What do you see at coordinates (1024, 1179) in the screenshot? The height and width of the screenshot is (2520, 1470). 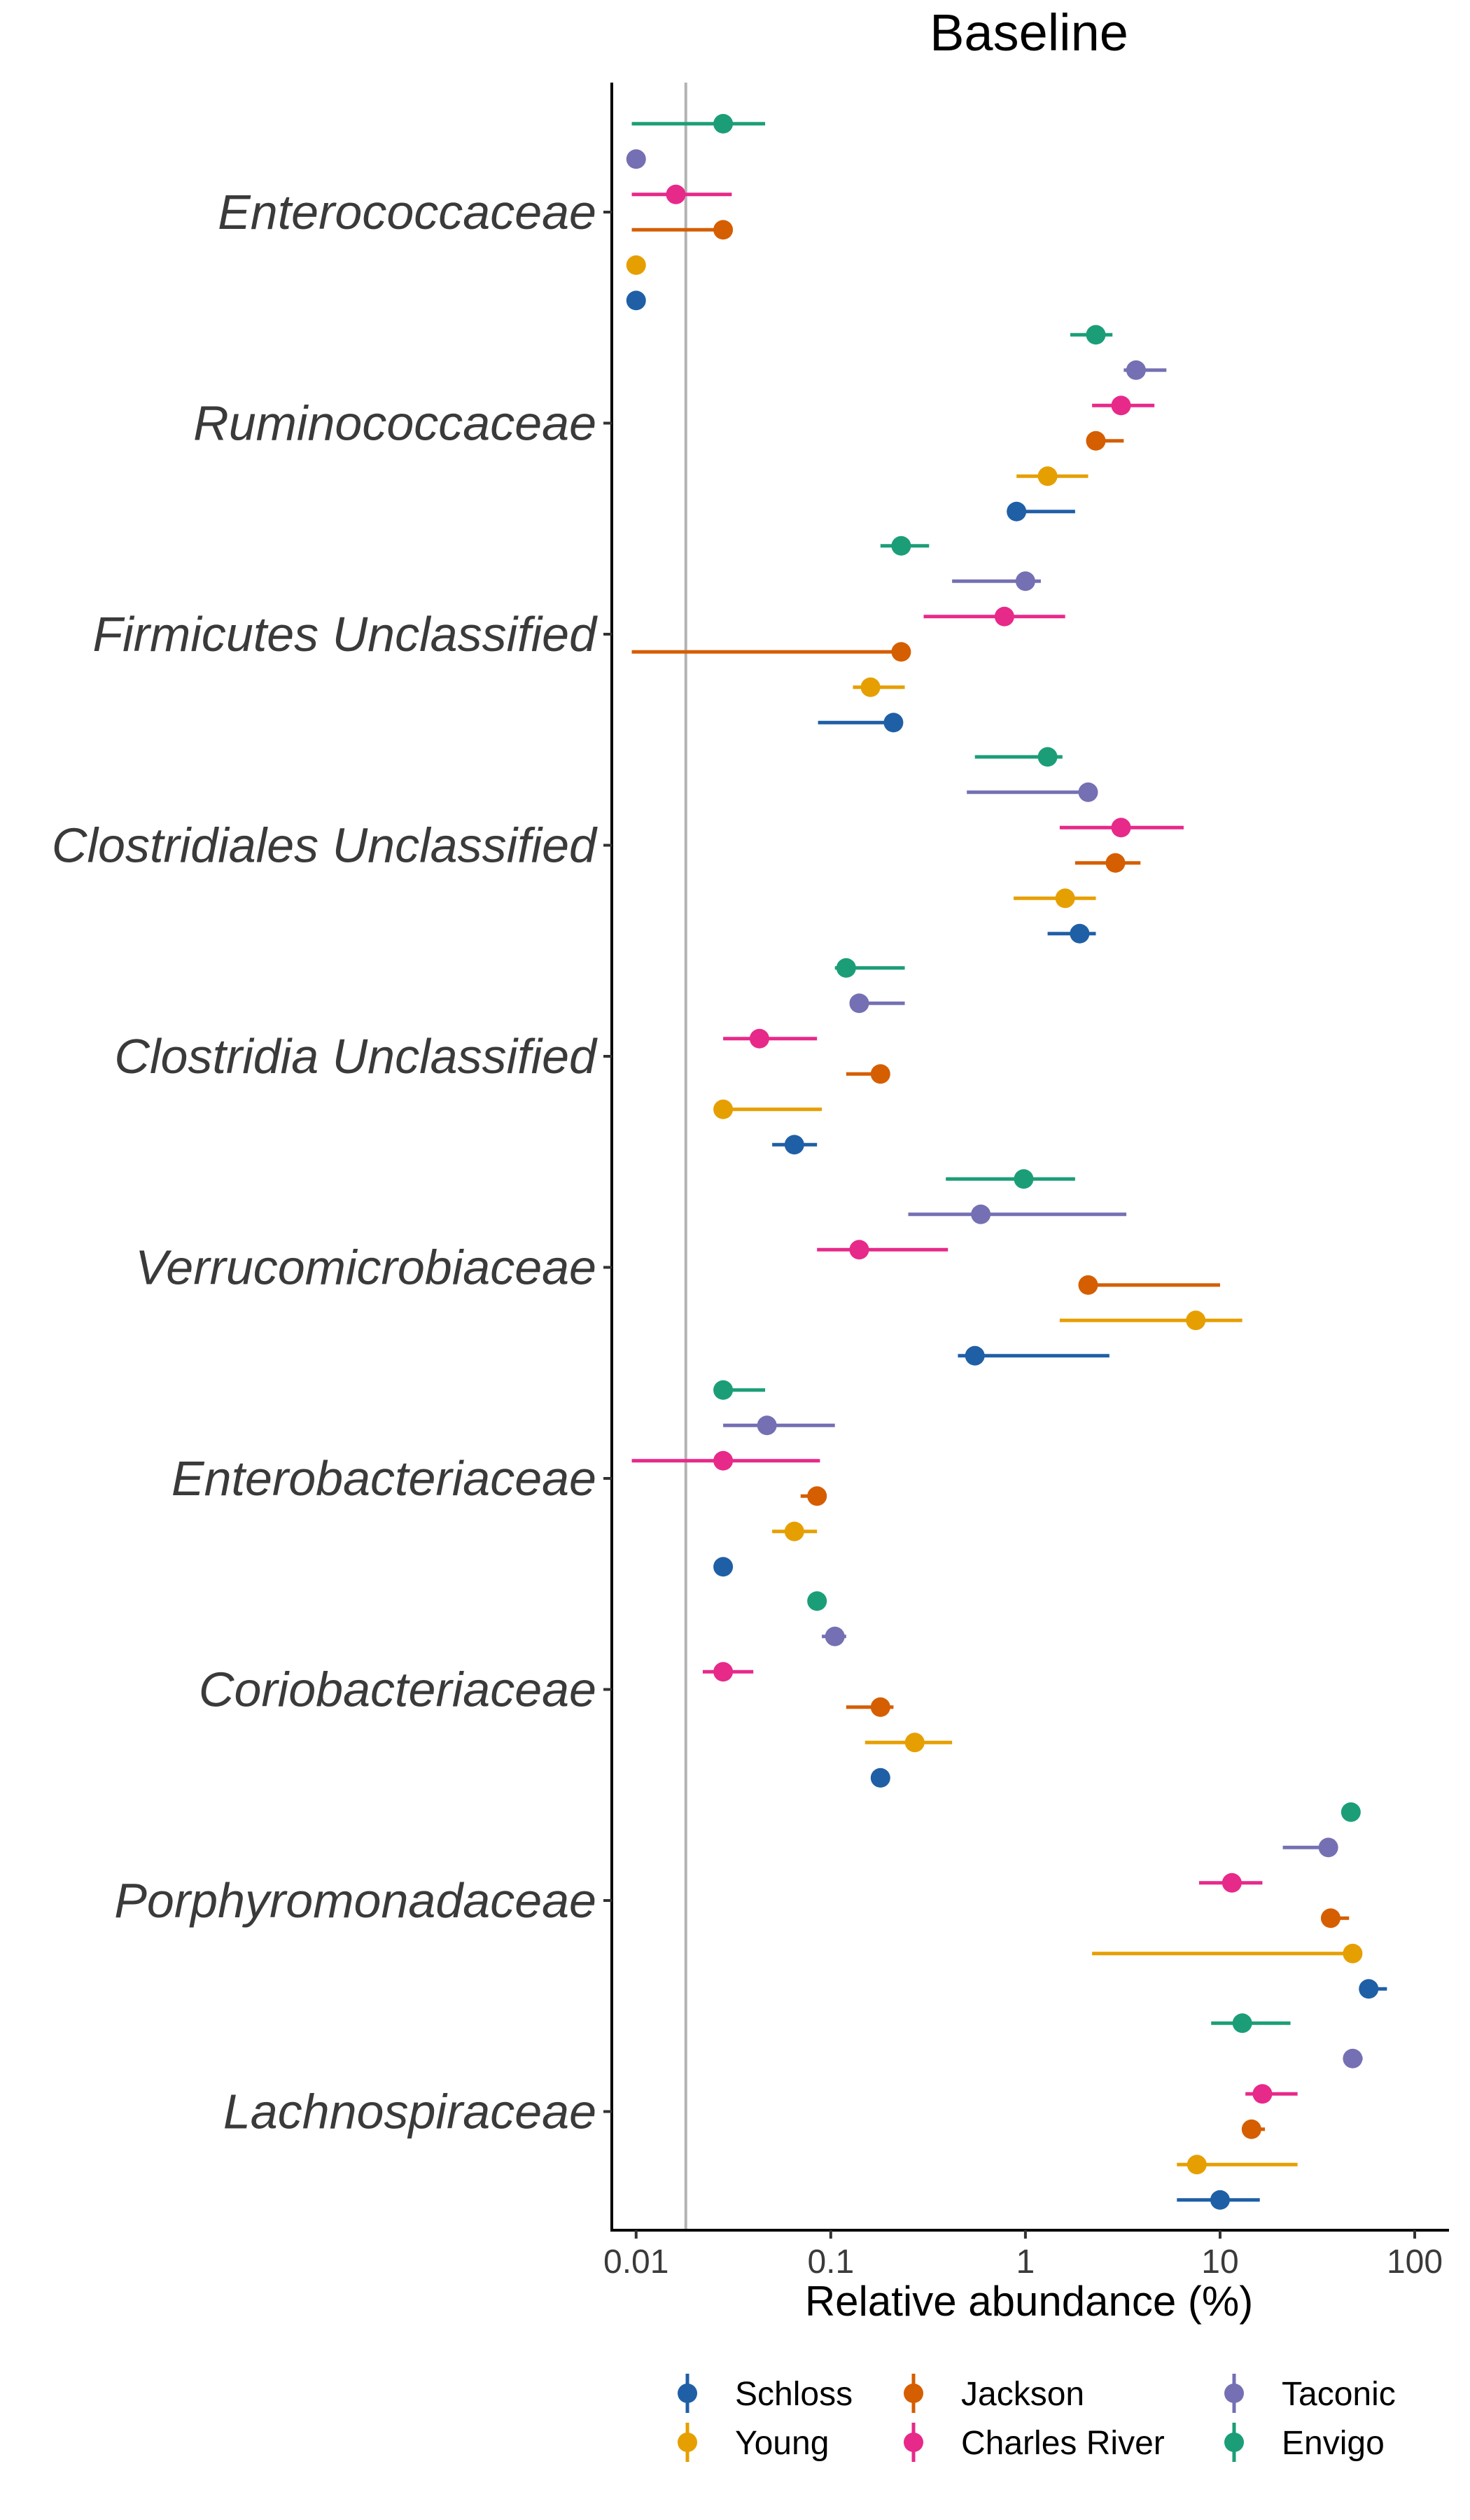 I see `point-envigo-verrucomicrobiaceae` at bounding box center [1024, 1179].